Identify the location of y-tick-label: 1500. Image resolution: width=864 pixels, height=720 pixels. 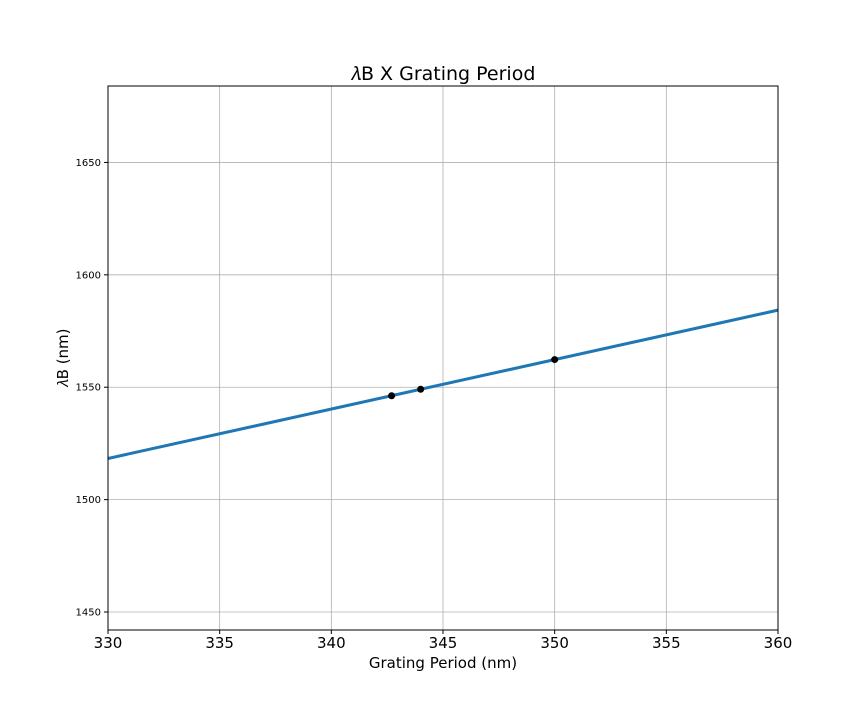
(88, 500).